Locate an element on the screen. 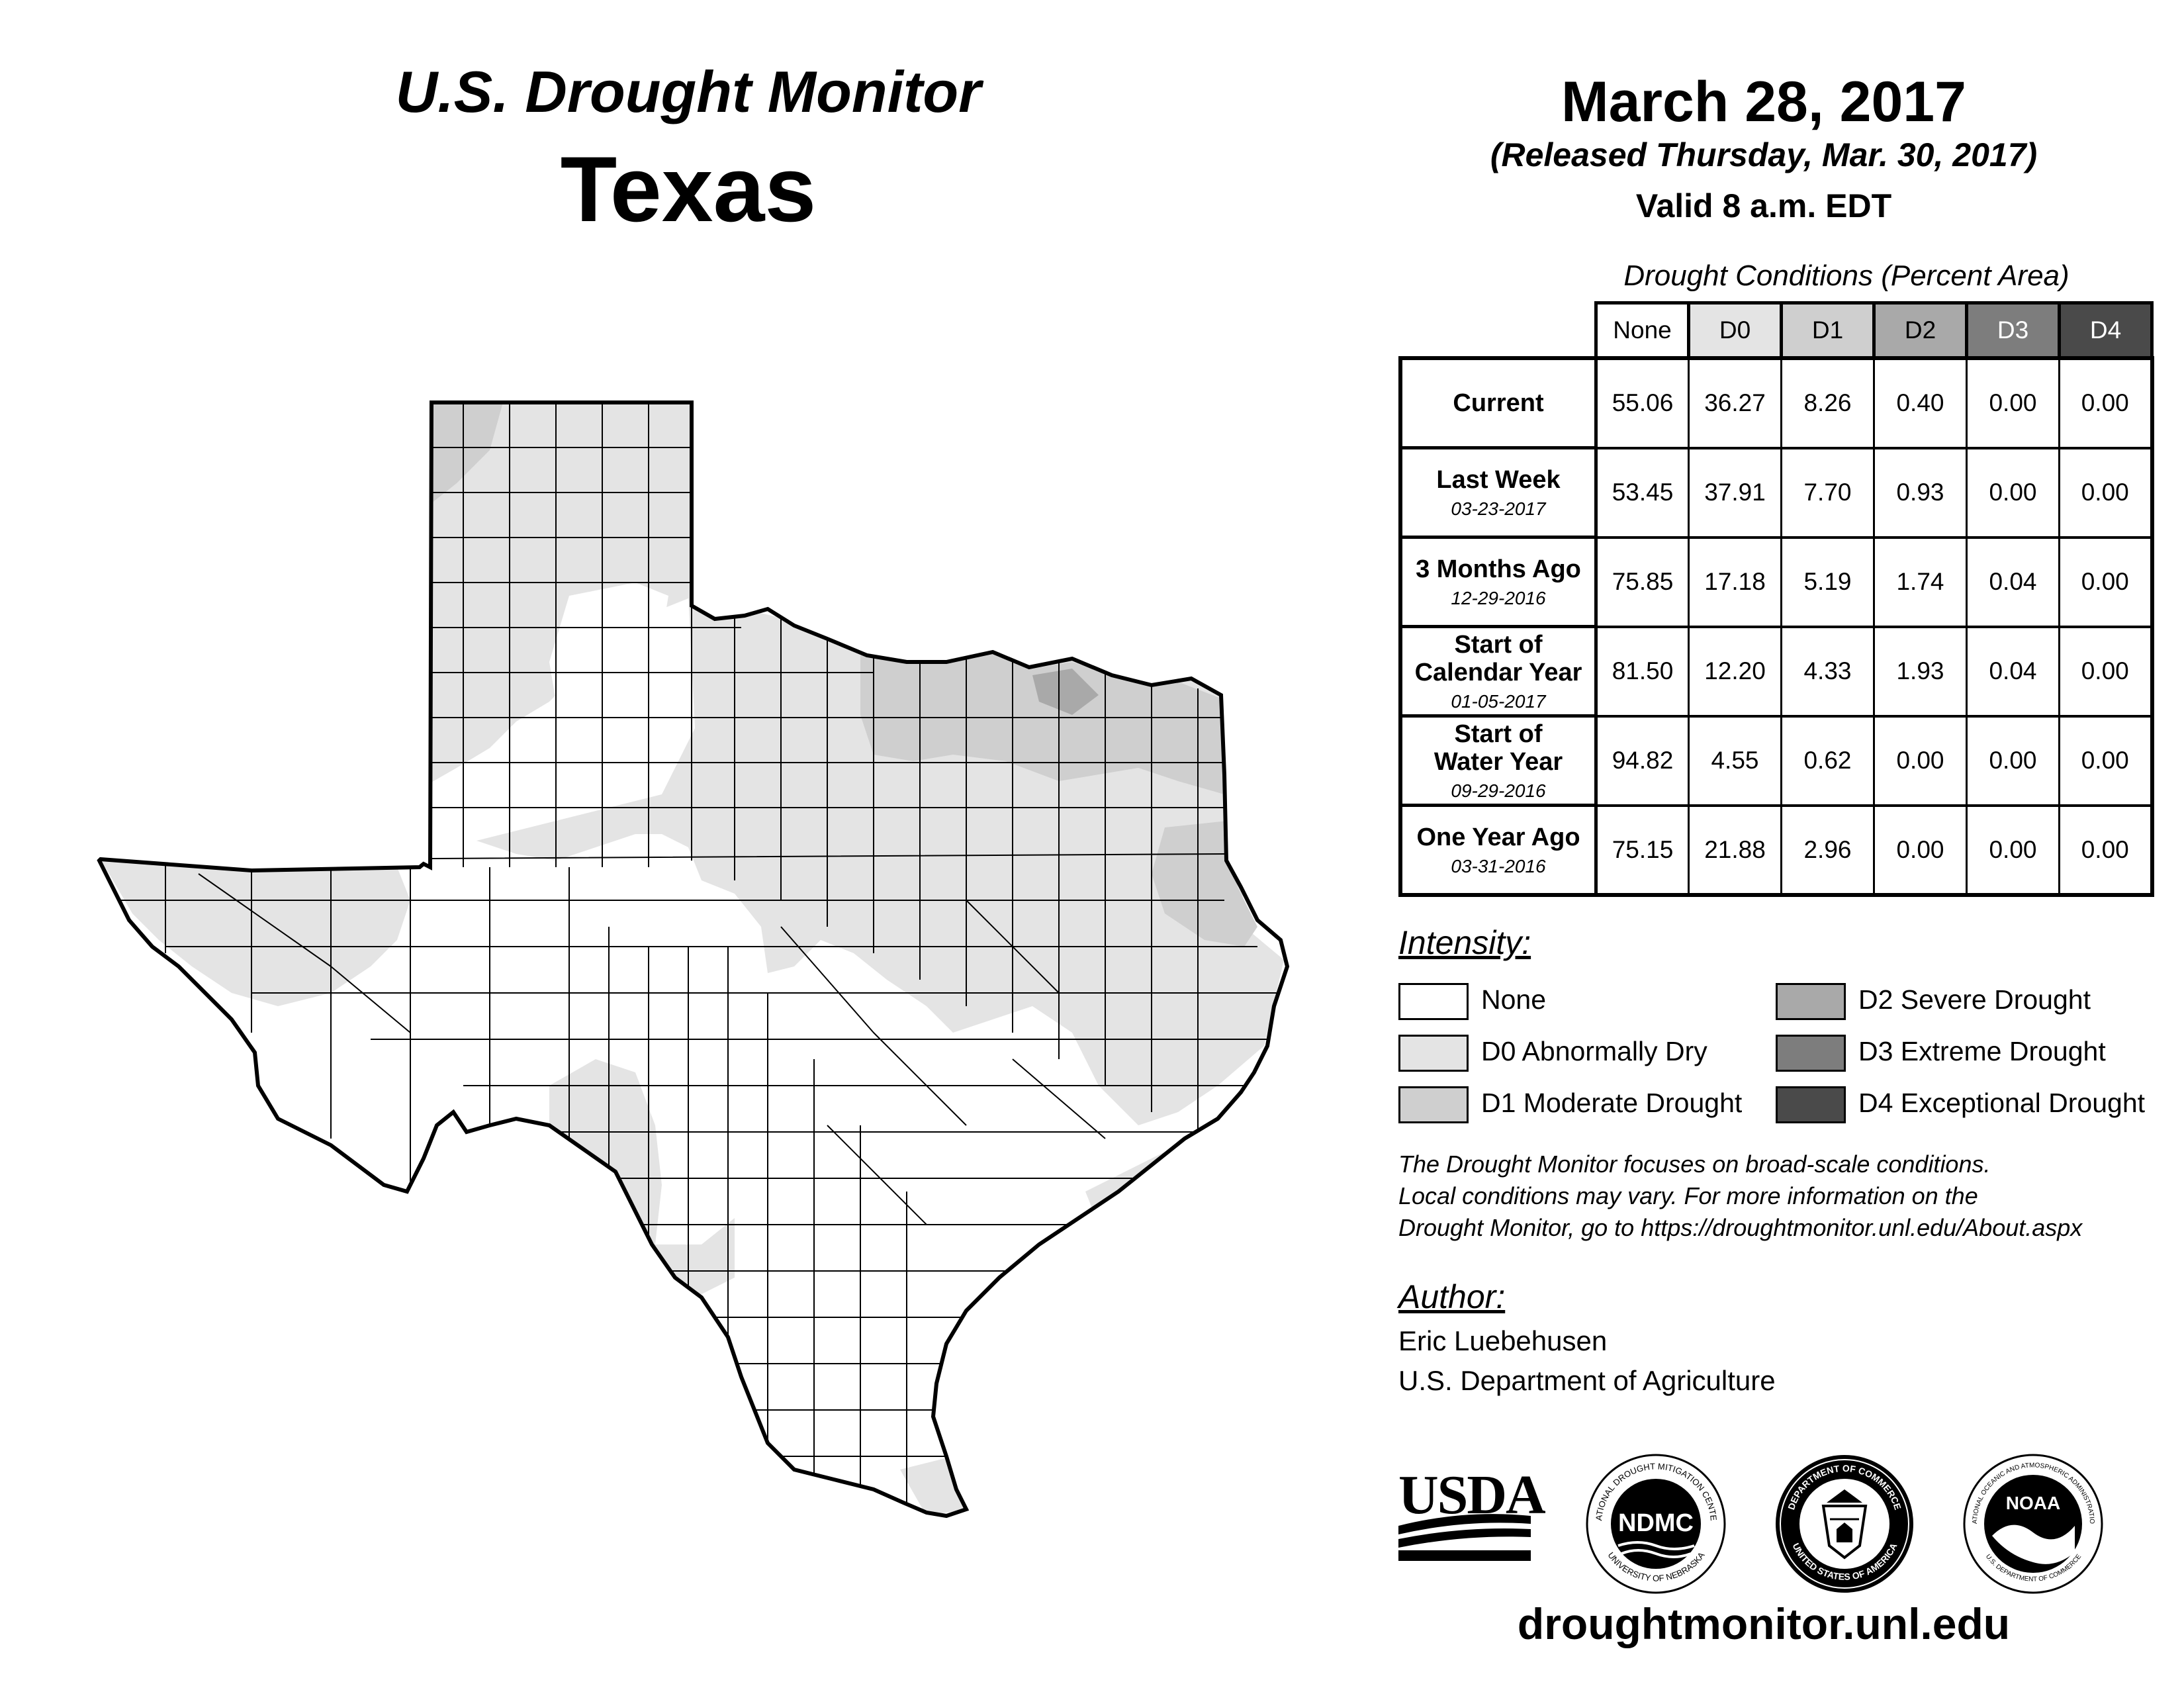 The image size is (2184, 1688). table-cell-d0: 12.20 is located at coordinates (1735, 671).